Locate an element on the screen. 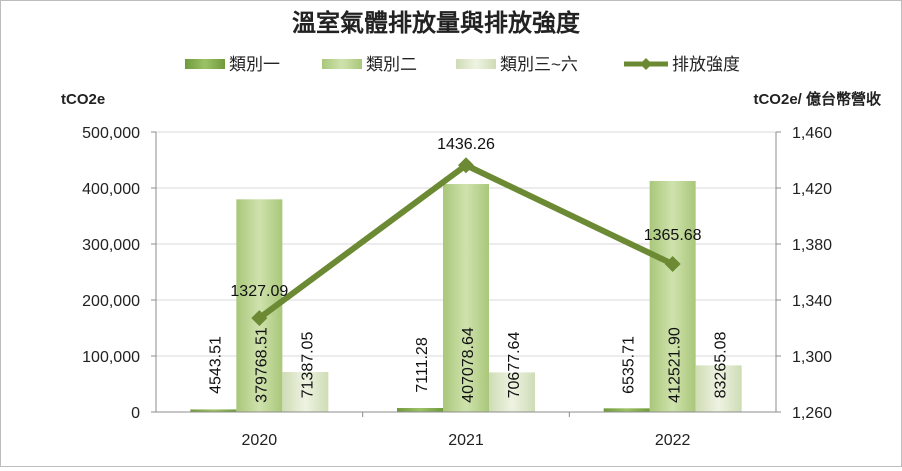 The height and width of the screenshot is (471, 902). intensity-value-label: 1365.68 is located at coordinates (673, 235).